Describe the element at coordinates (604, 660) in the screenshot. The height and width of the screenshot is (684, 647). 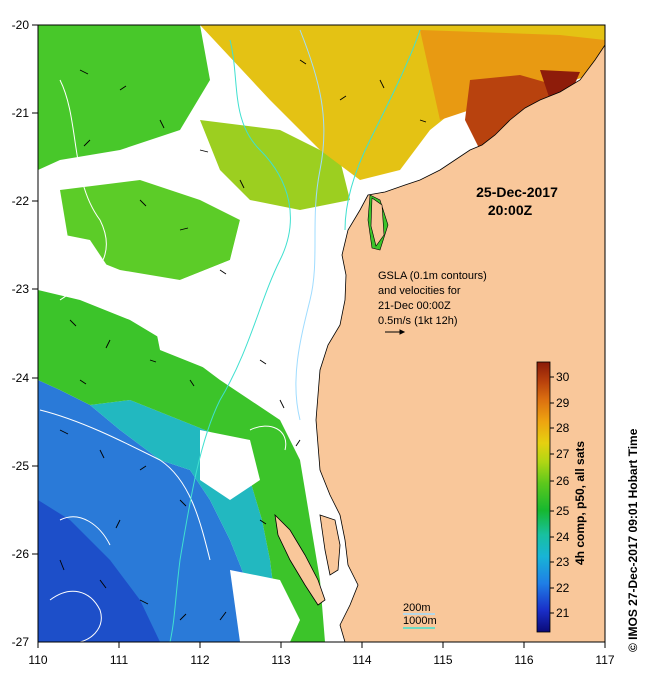
I see `lon-label: 117` at that location.